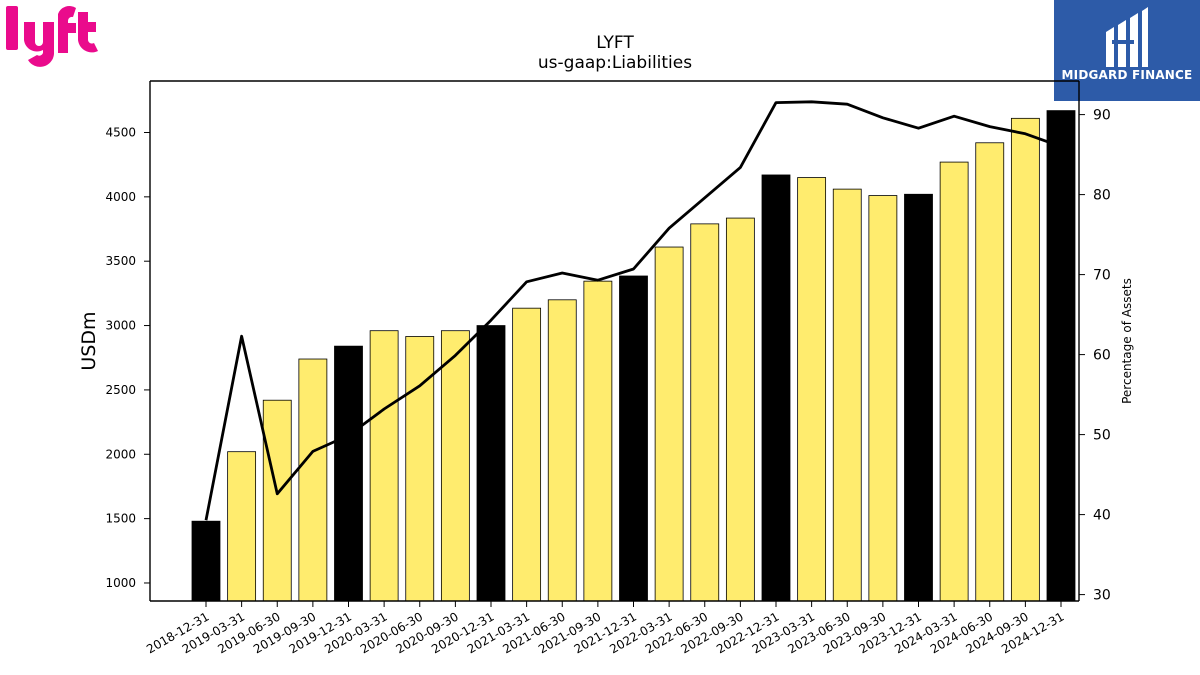 The height and width of the screenshot is (675, 1200). What do you see at coordinates (462, 632) in the screenshot?
I see `x-tick-label: 2020-12-31` at bounding box center [462, 632].